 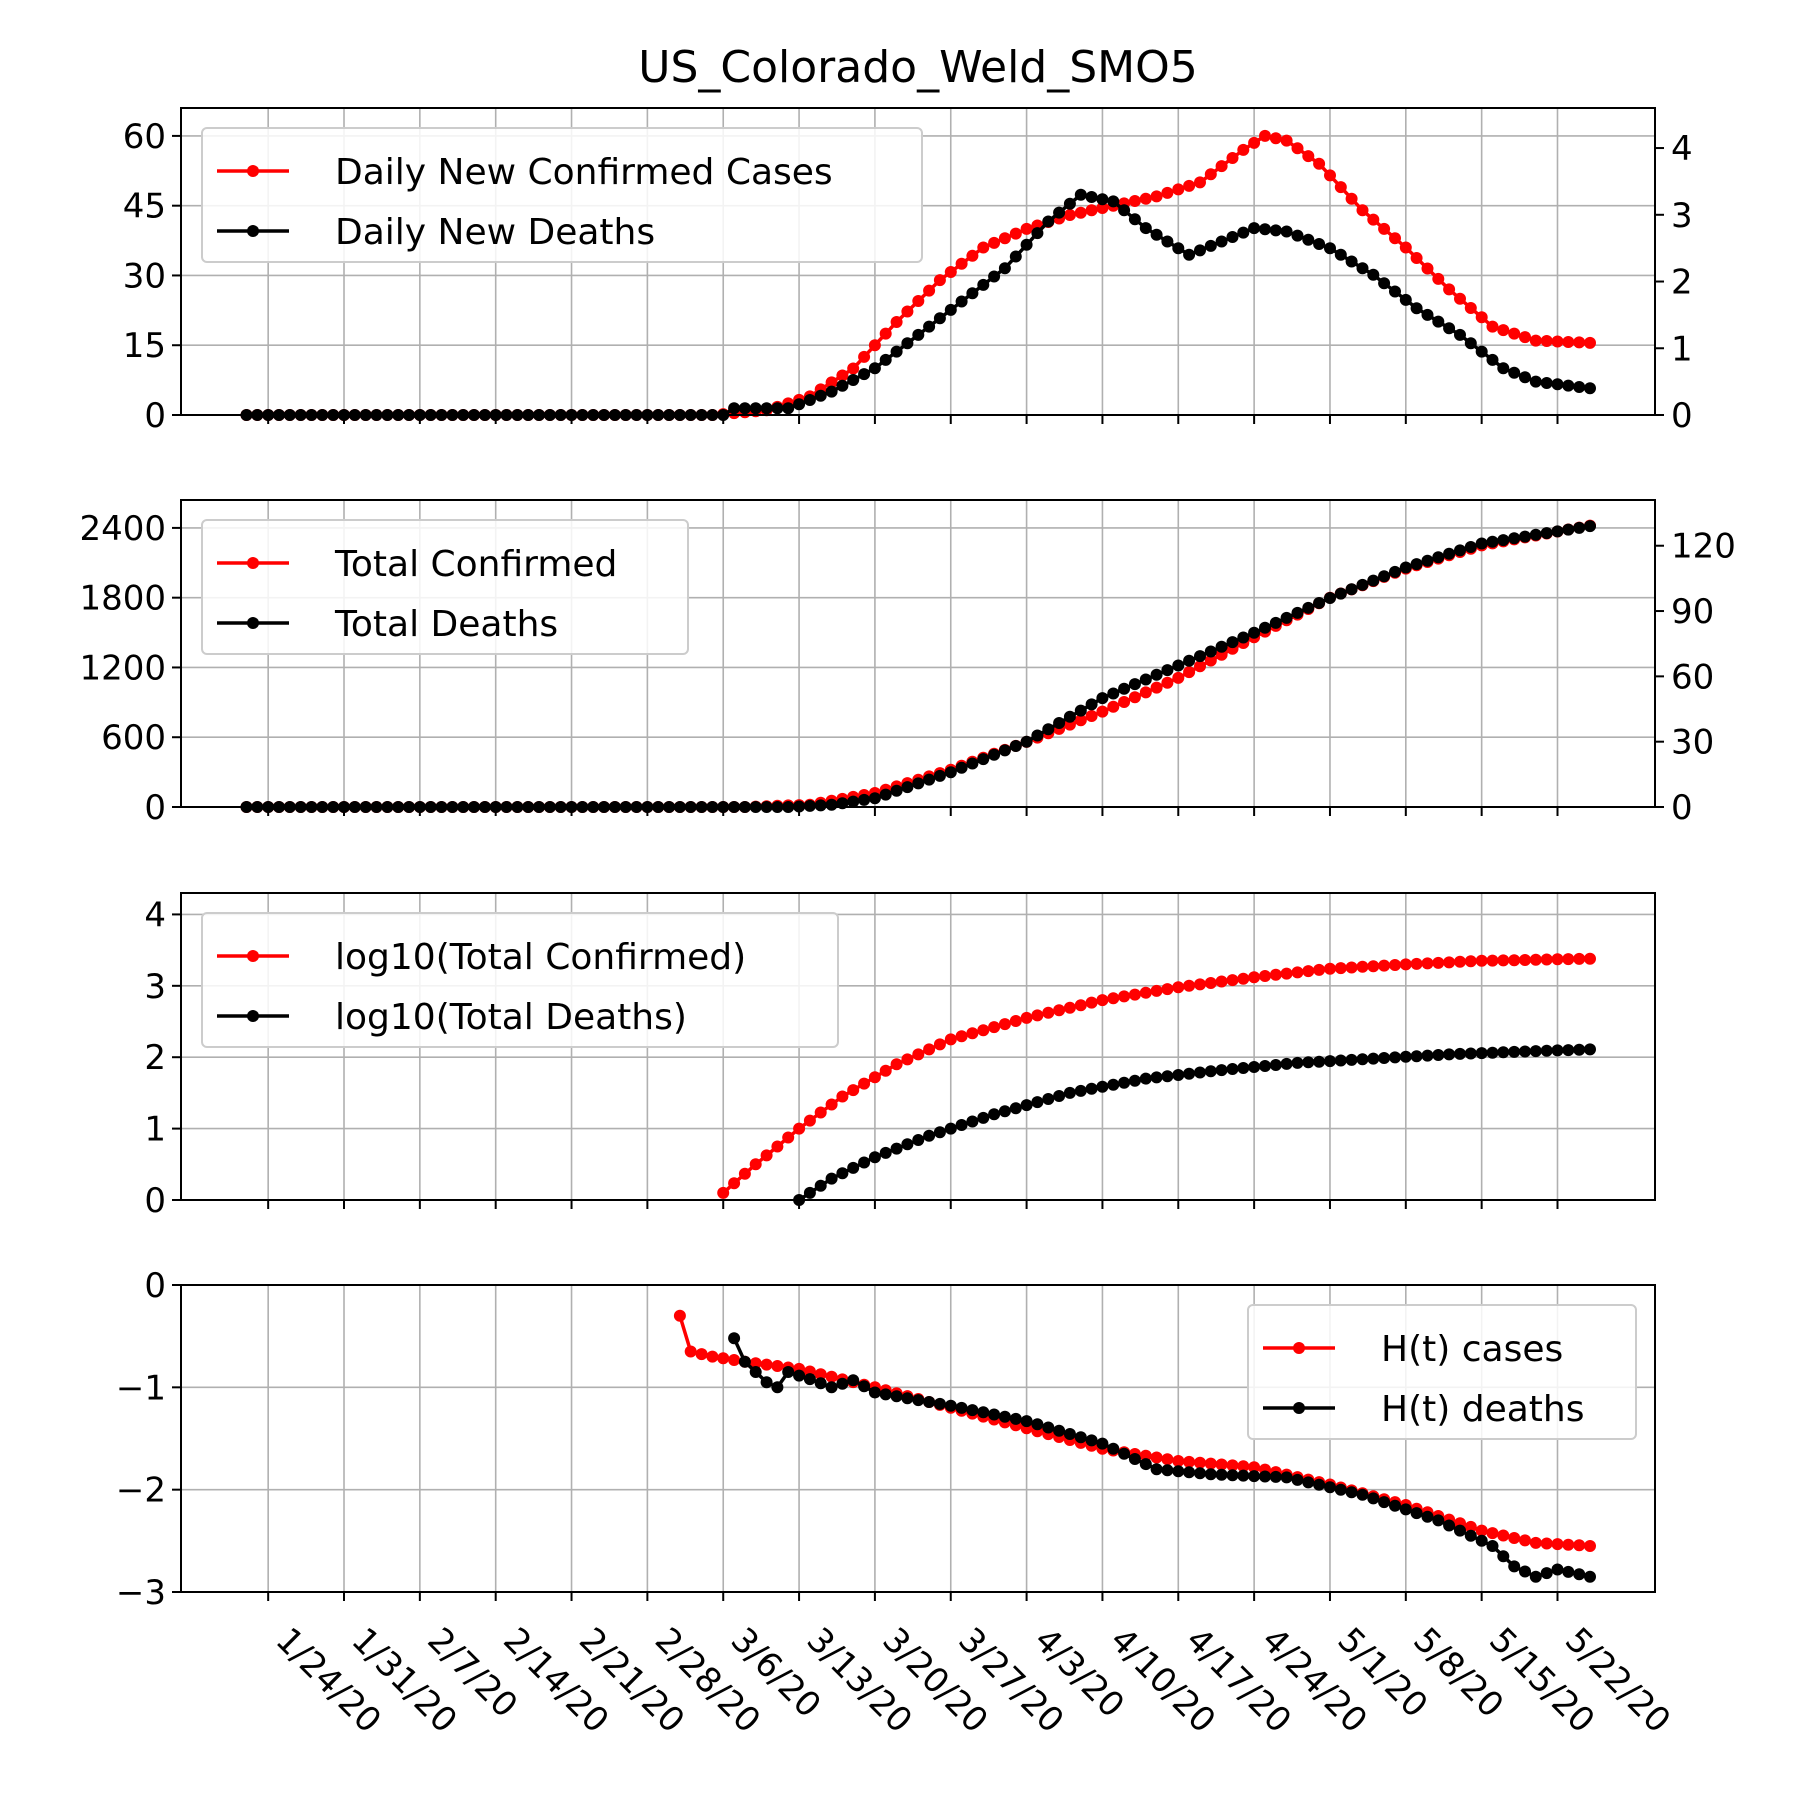 What do you see at coordinates (475, 564) in the screenshot?
I see `legend-label: Total Confirmed` at bounding box center [475, 564].